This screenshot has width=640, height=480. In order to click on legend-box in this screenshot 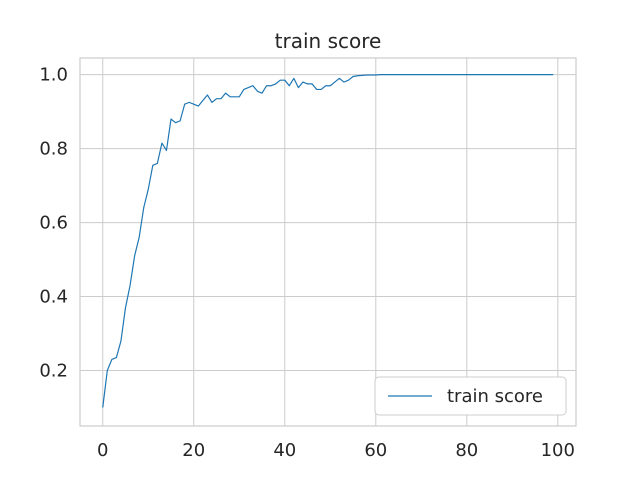, I will do `click(470, 396)`.